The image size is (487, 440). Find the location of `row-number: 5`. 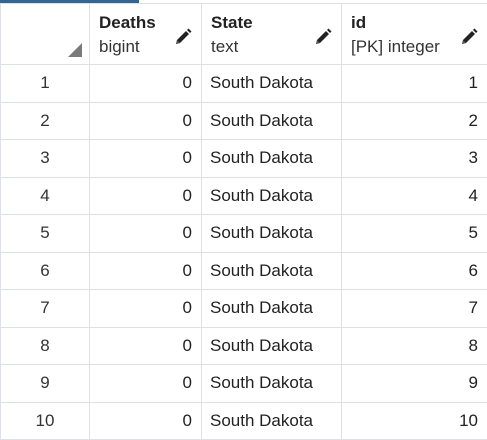

row-number: 5 is located at coordinates (45, 234).